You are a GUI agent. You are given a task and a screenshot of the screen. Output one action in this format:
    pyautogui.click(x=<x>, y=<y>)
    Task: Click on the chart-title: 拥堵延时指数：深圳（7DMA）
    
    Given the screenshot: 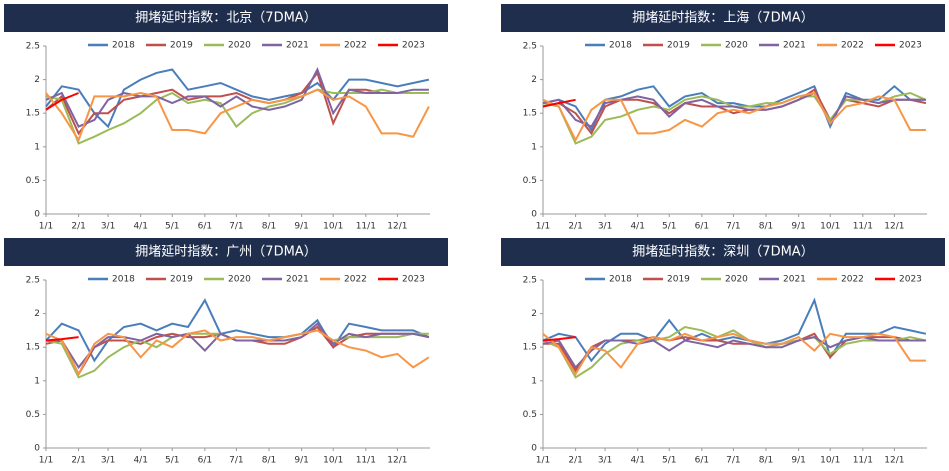 What is the action you would take?
    pyautogui.click(x=722, y=252)
    